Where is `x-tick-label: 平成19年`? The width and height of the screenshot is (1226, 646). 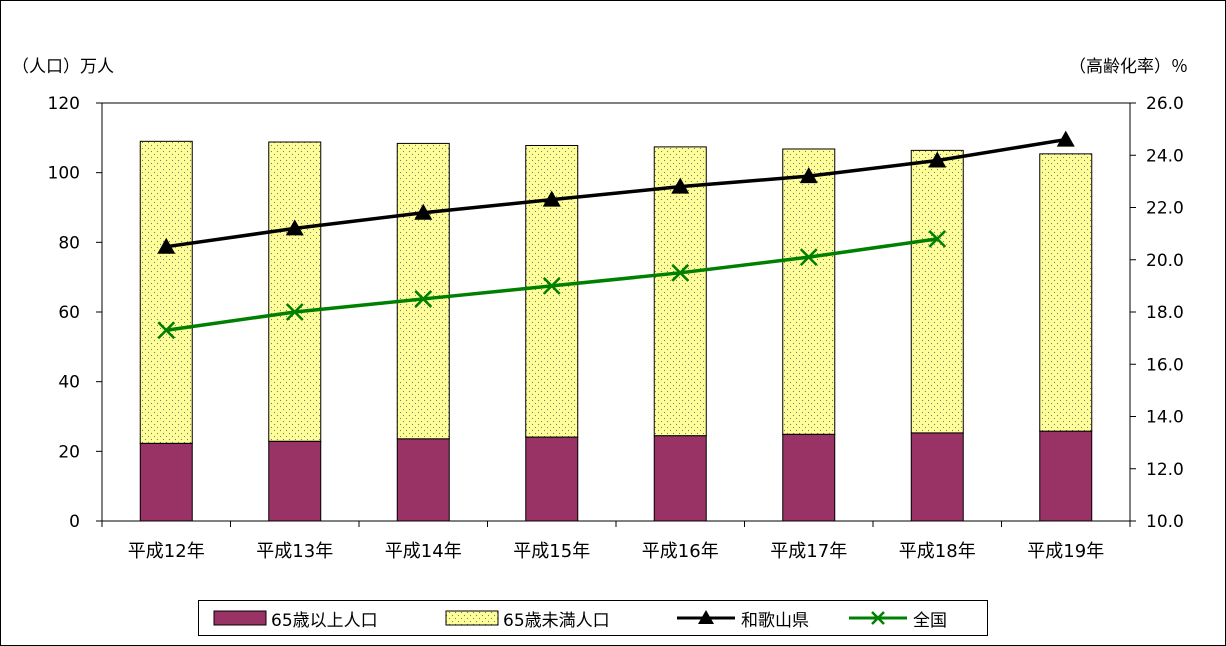 x-tick-label: 平成19年 is located at coordinates (1065, 551).